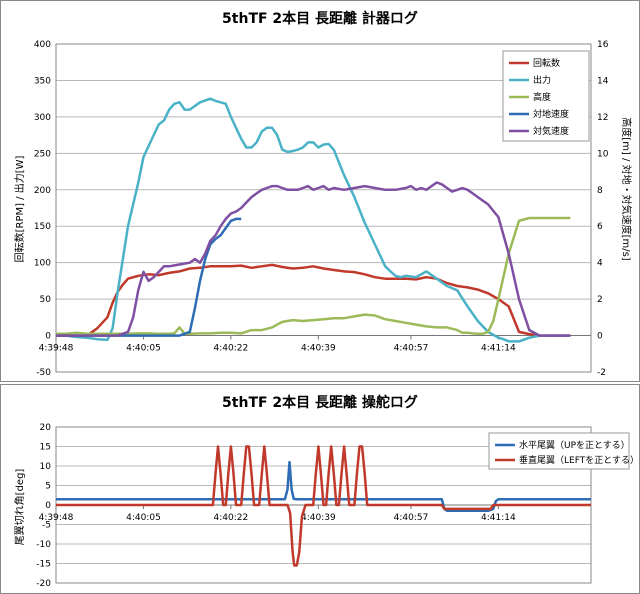  I want to click on chart1-y-axis-label: 回転数[RPM] / 出力[W], so click(19, 208).